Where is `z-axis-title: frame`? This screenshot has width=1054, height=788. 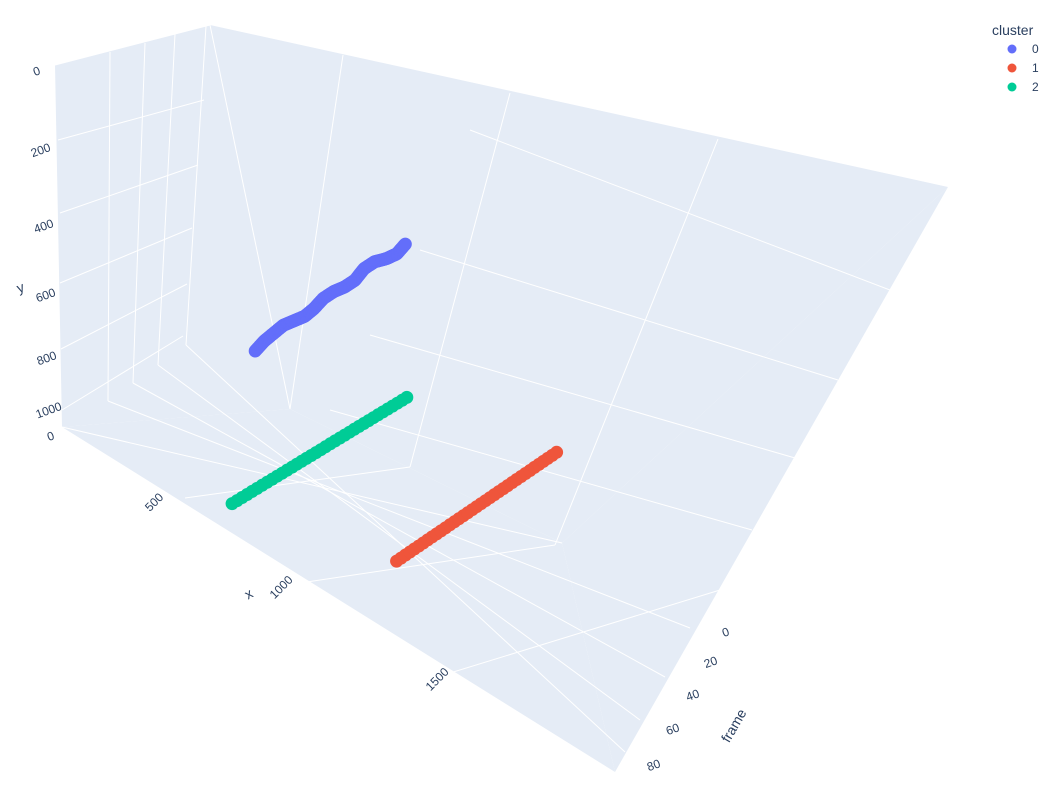
z-axis-title: frame is located at coordinates (734, 725).